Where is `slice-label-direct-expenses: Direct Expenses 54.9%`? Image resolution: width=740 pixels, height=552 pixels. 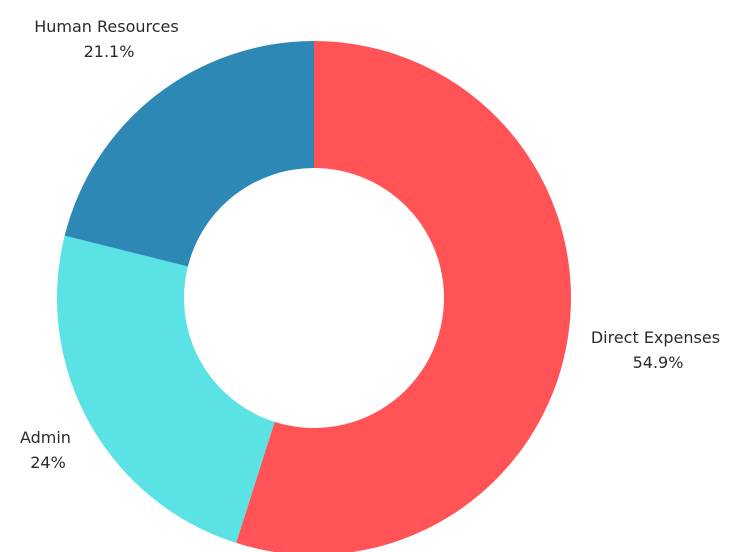 slice-label-direct-expenses: Direct Expenses 54.9% is located at coordinates (658, 350).